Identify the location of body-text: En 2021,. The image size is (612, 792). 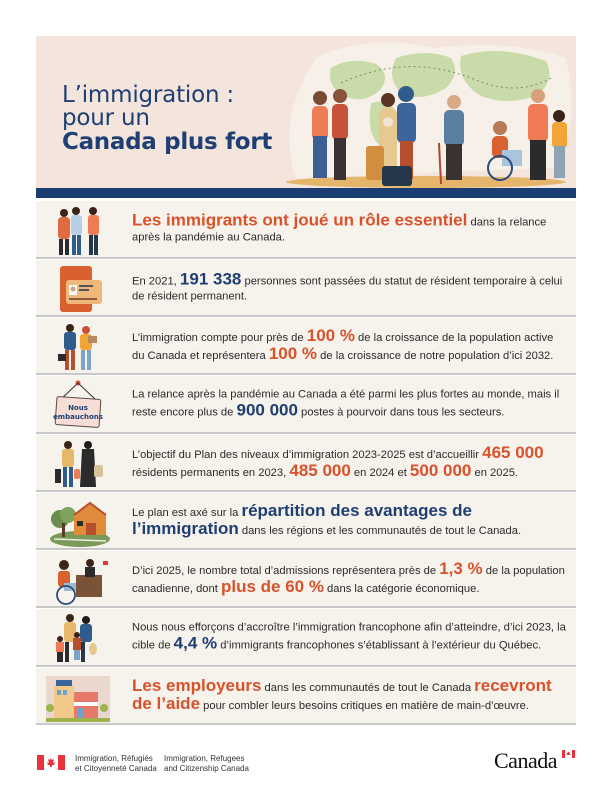
(156, 281).